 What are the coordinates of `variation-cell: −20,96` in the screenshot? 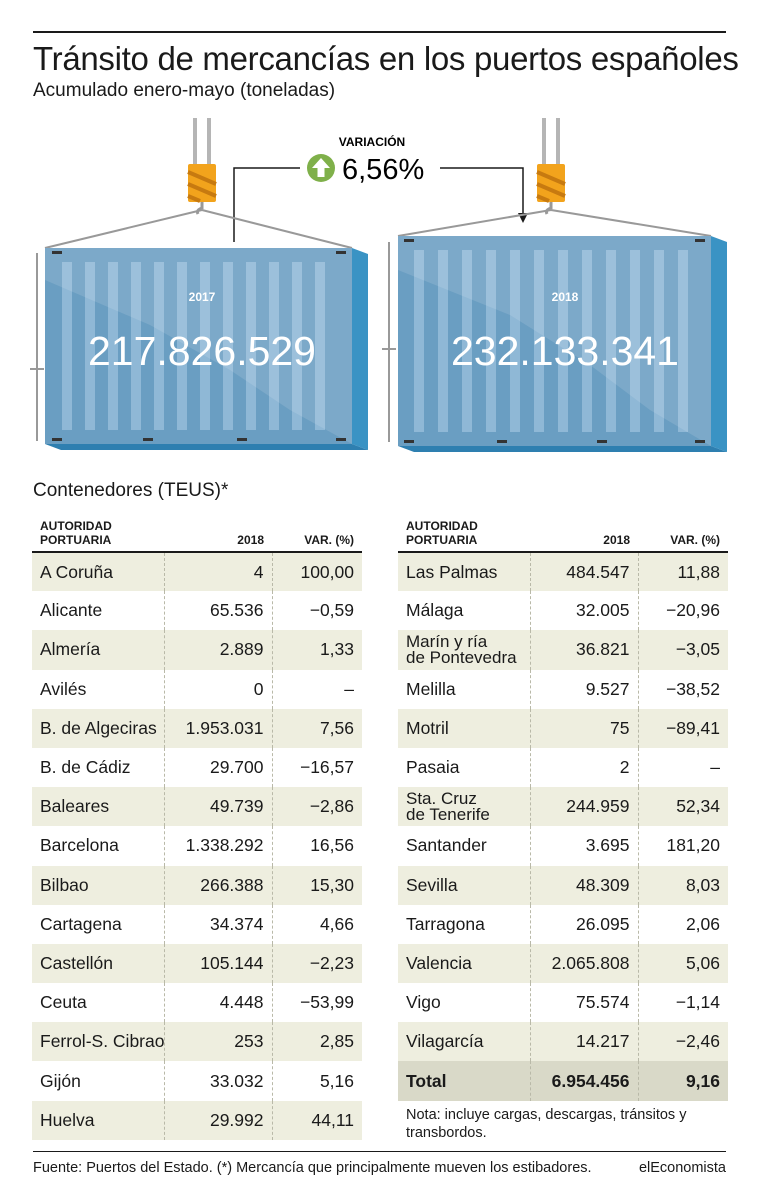 It's located at (682, 611).